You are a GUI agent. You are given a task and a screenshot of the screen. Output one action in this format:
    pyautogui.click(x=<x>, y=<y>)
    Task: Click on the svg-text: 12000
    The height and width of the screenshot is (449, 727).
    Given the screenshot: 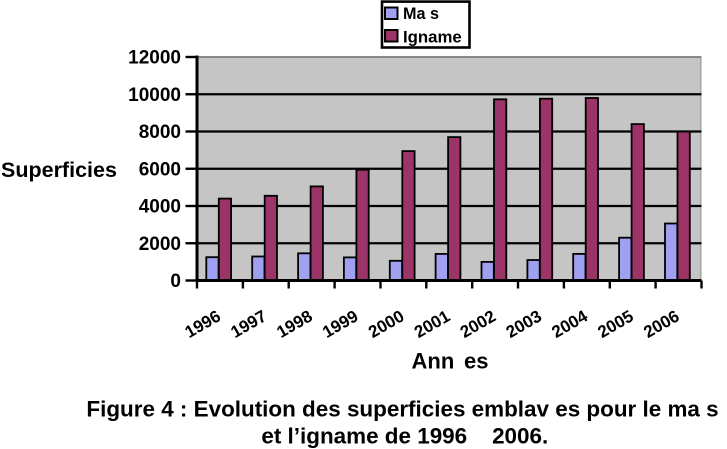 What is the action you would take?
    pyautogui.click(x=154, y=58)
    